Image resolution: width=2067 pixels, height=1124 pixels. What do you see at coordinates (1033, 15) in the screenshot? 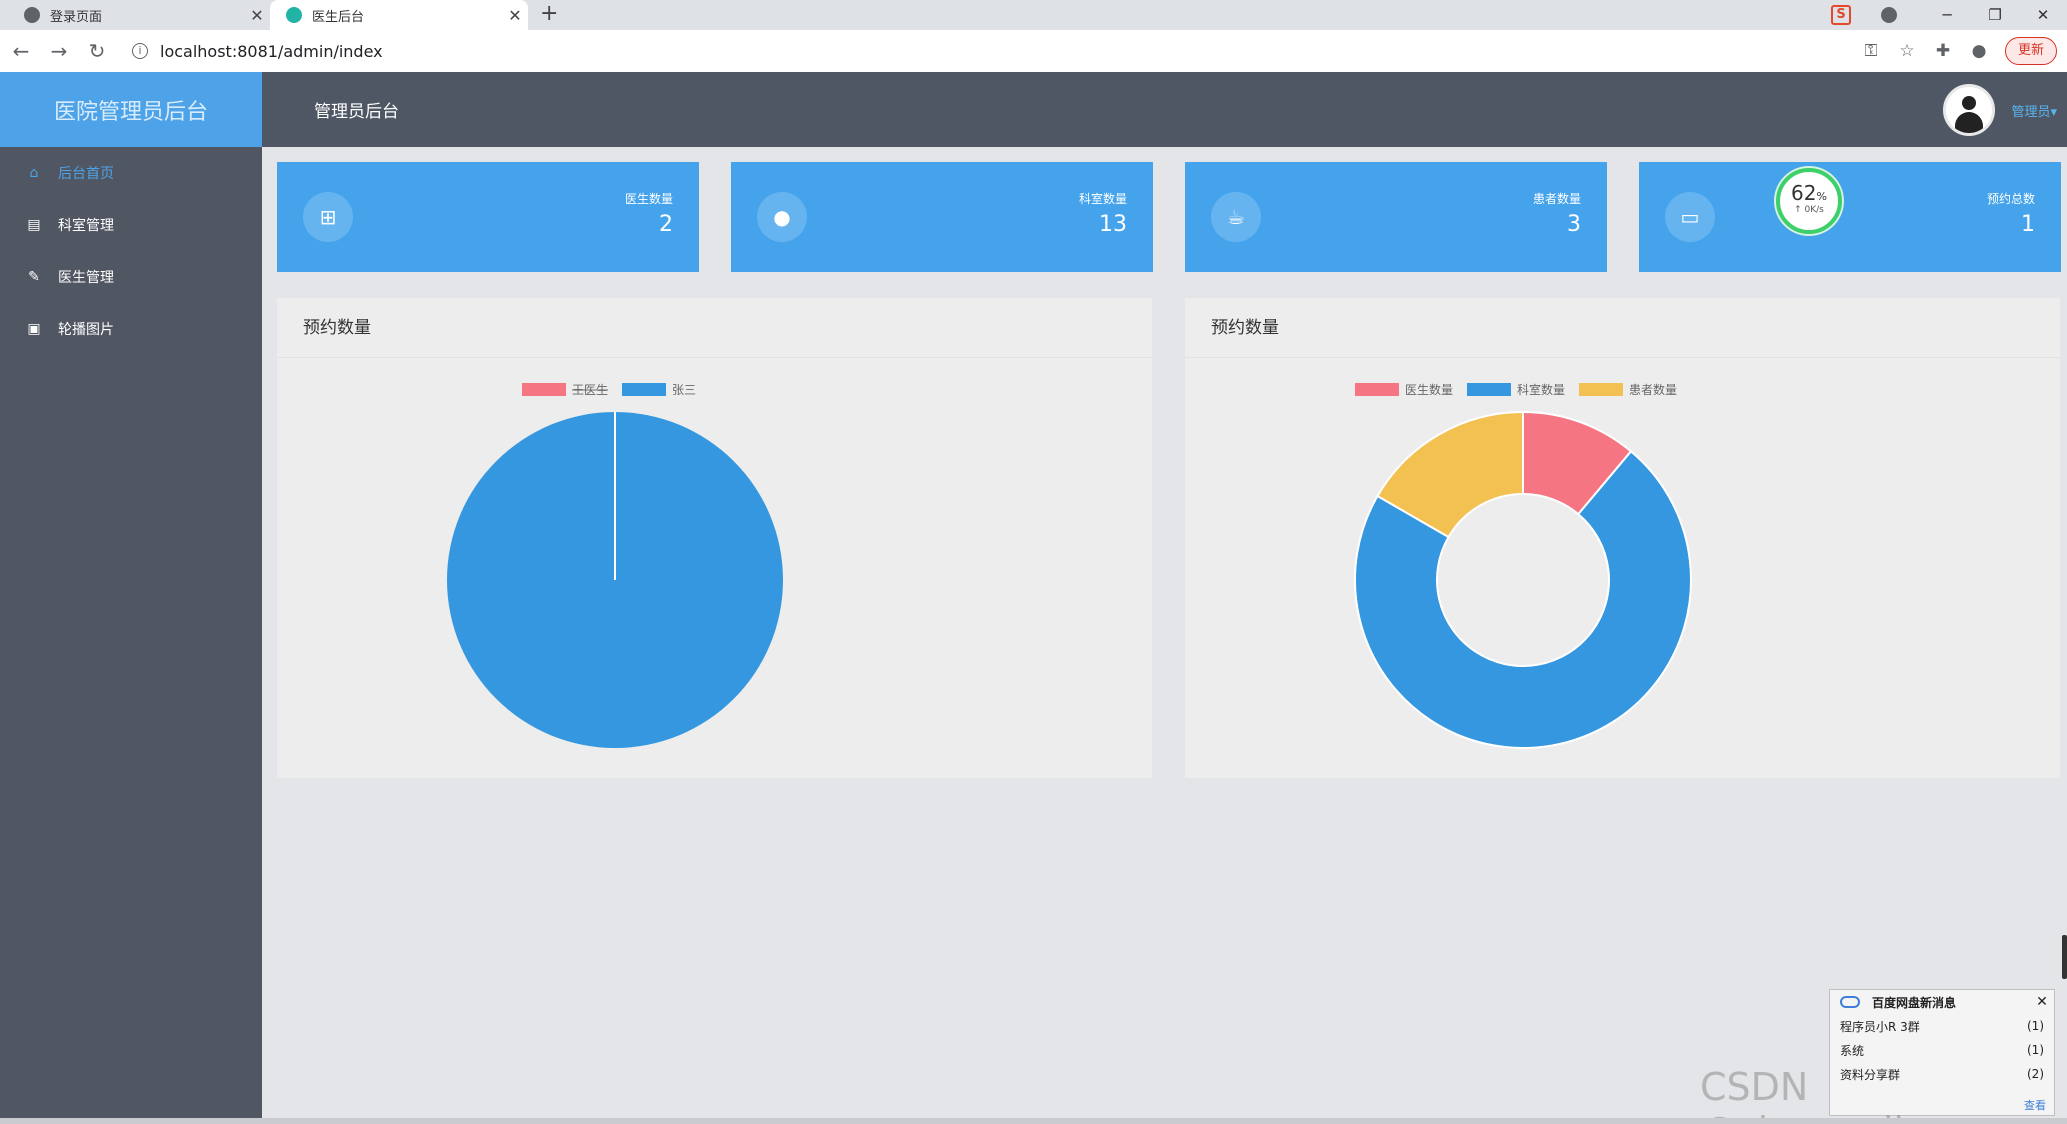
I see `browser-tab-bar: 登录页面 ✕ 医生后台 ✕ + S ─ ❐ ✕` at bounding box center [1033, 15].